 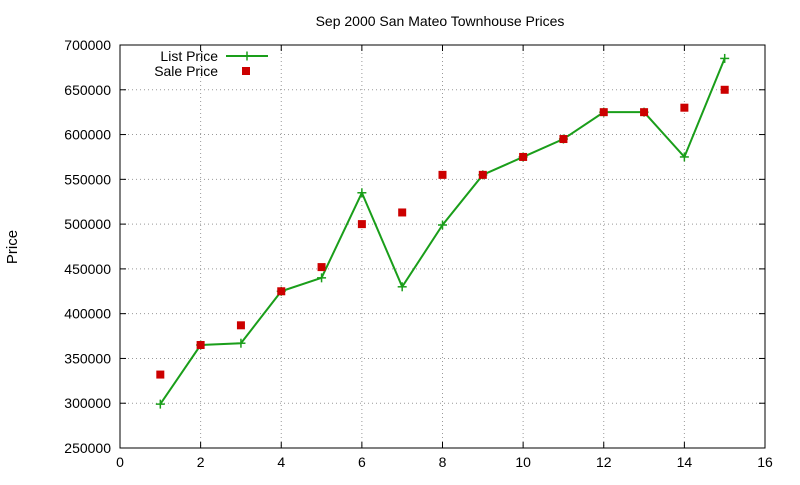 What do you see at coordinates (246, 71) in the screenshot?
I see `legend-marker-sale-price` at bounding box center [246, 71].